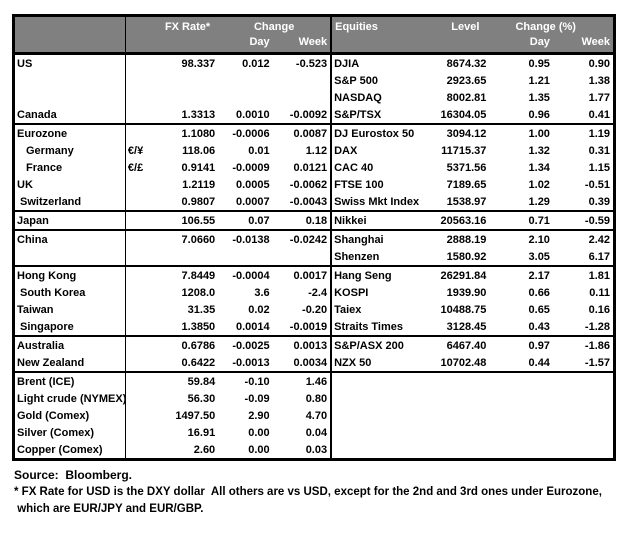  What do you see at coordinates (459, 327) in the screenshot?
I see `equity-level: 3128.45` at bounding box center [459, 327].